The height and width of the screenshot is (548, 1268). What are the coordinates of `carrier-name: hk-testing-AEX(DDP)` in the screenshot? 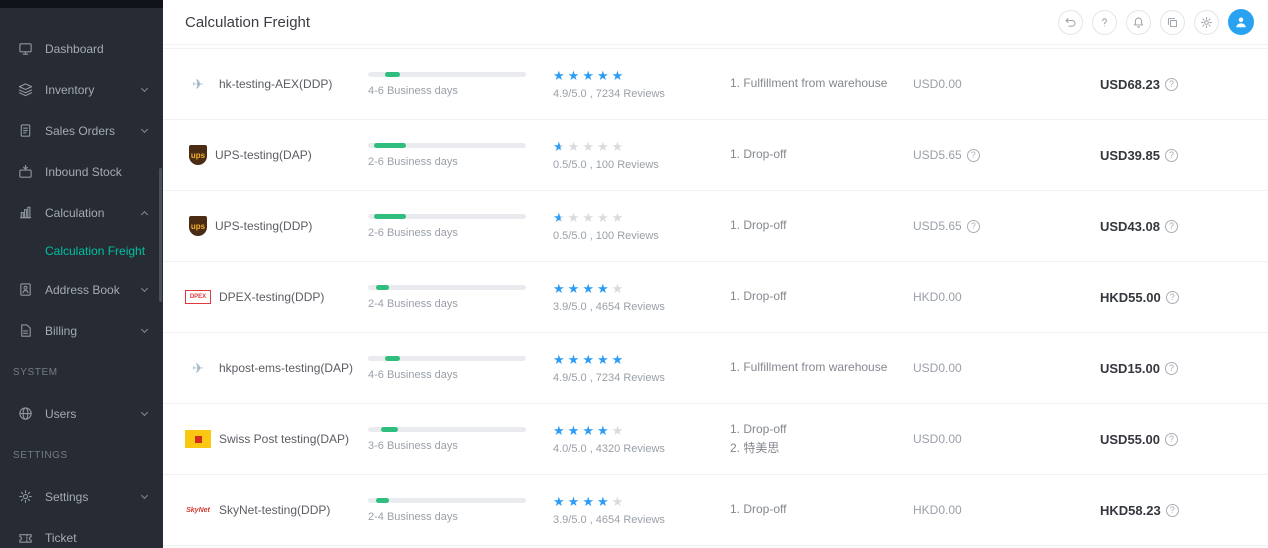 It's located at (276, 84).